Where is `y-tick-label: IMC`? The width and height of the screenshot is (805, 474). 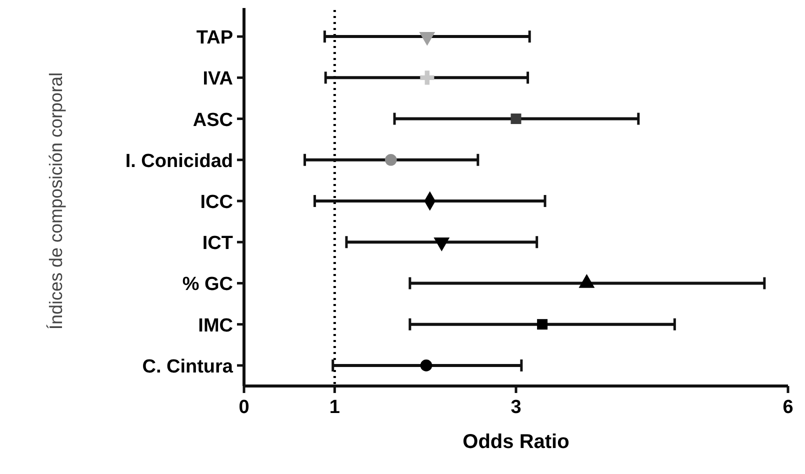
y-tick-label: IMC is located at coordinates (216, 325).